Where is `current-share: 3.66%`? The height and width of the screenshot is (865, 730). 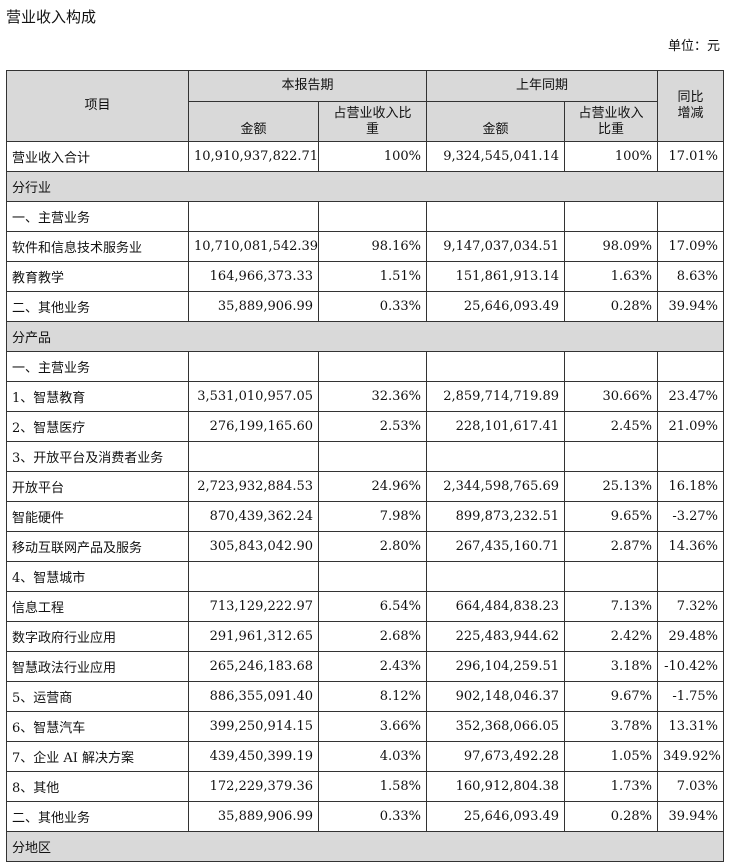 current-share: 3.66% is located at coordinates (372, 726).